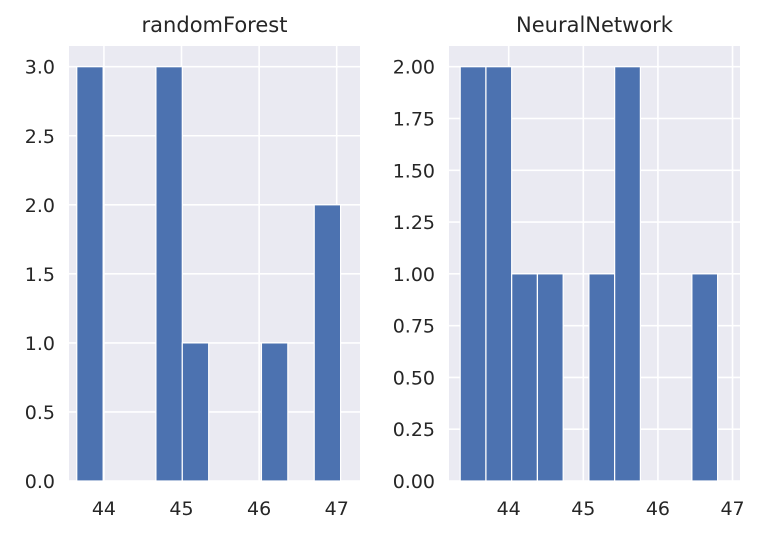 The height and width of the screenshot is (533, 761). What do you see at coordinates (220, 509) in the screenshot?
I see `randomforest-x-tick-labels: 44 45 46 47` at bounding box center [220, 509].